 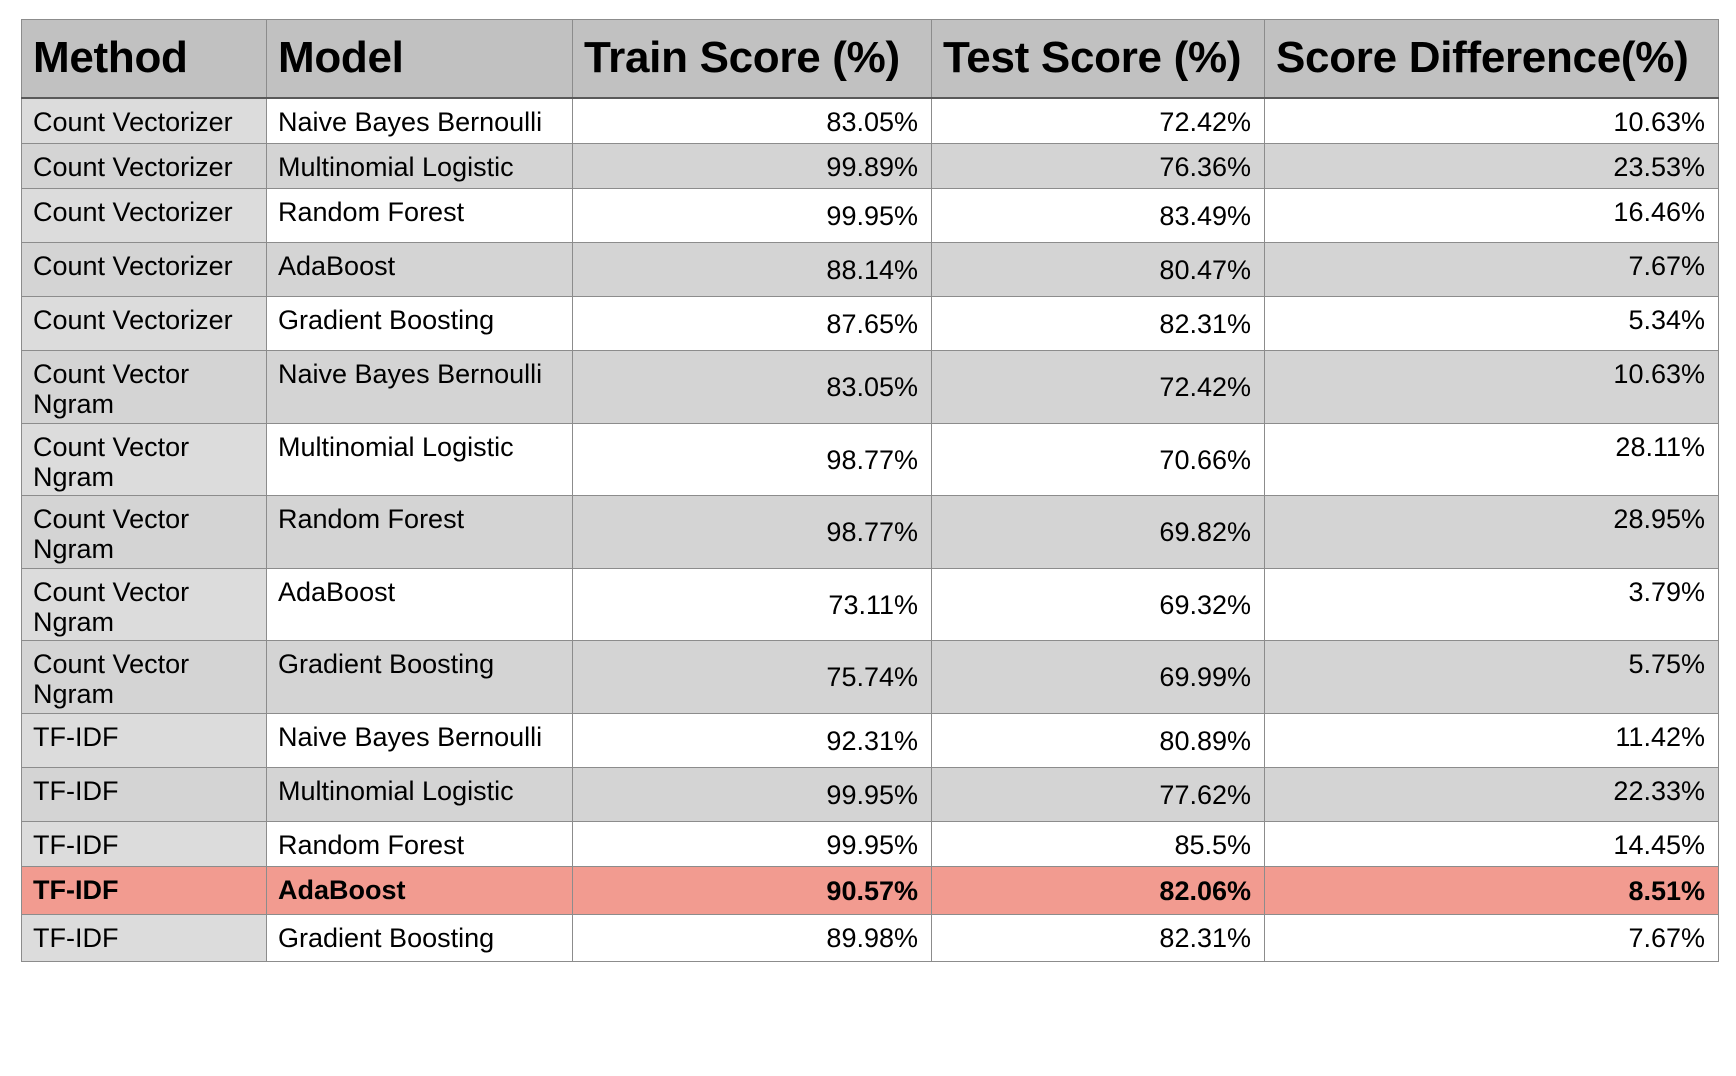 What do you see at coordinates (1491, 844) in the screenshot?
I see `score-difference-cell: 14.45%` at bounding box center [1491, 844].